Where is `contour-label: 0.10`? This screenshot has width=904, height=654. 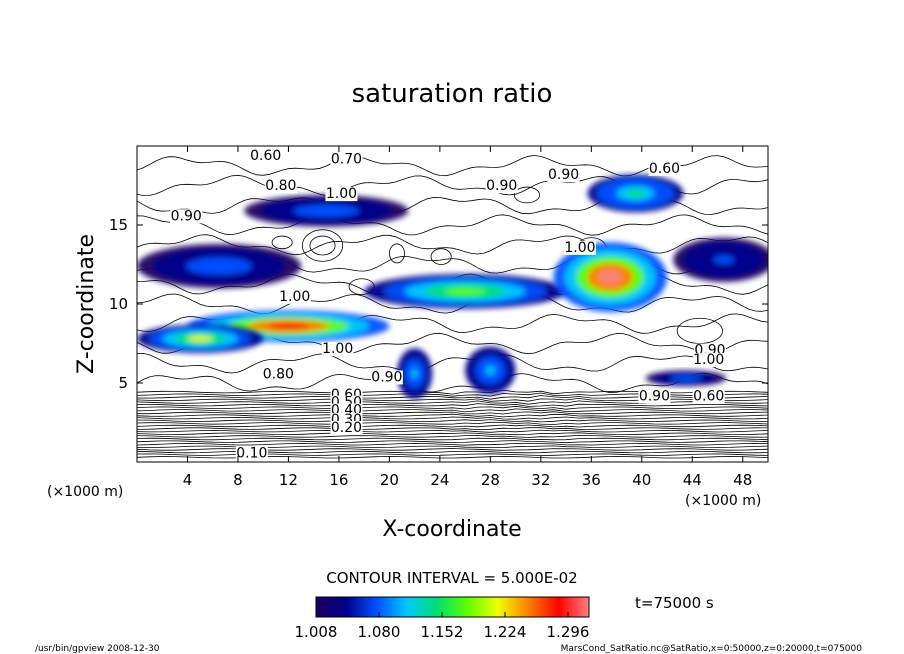
contour-label: 0.10 is located at coordinates (251, 453).